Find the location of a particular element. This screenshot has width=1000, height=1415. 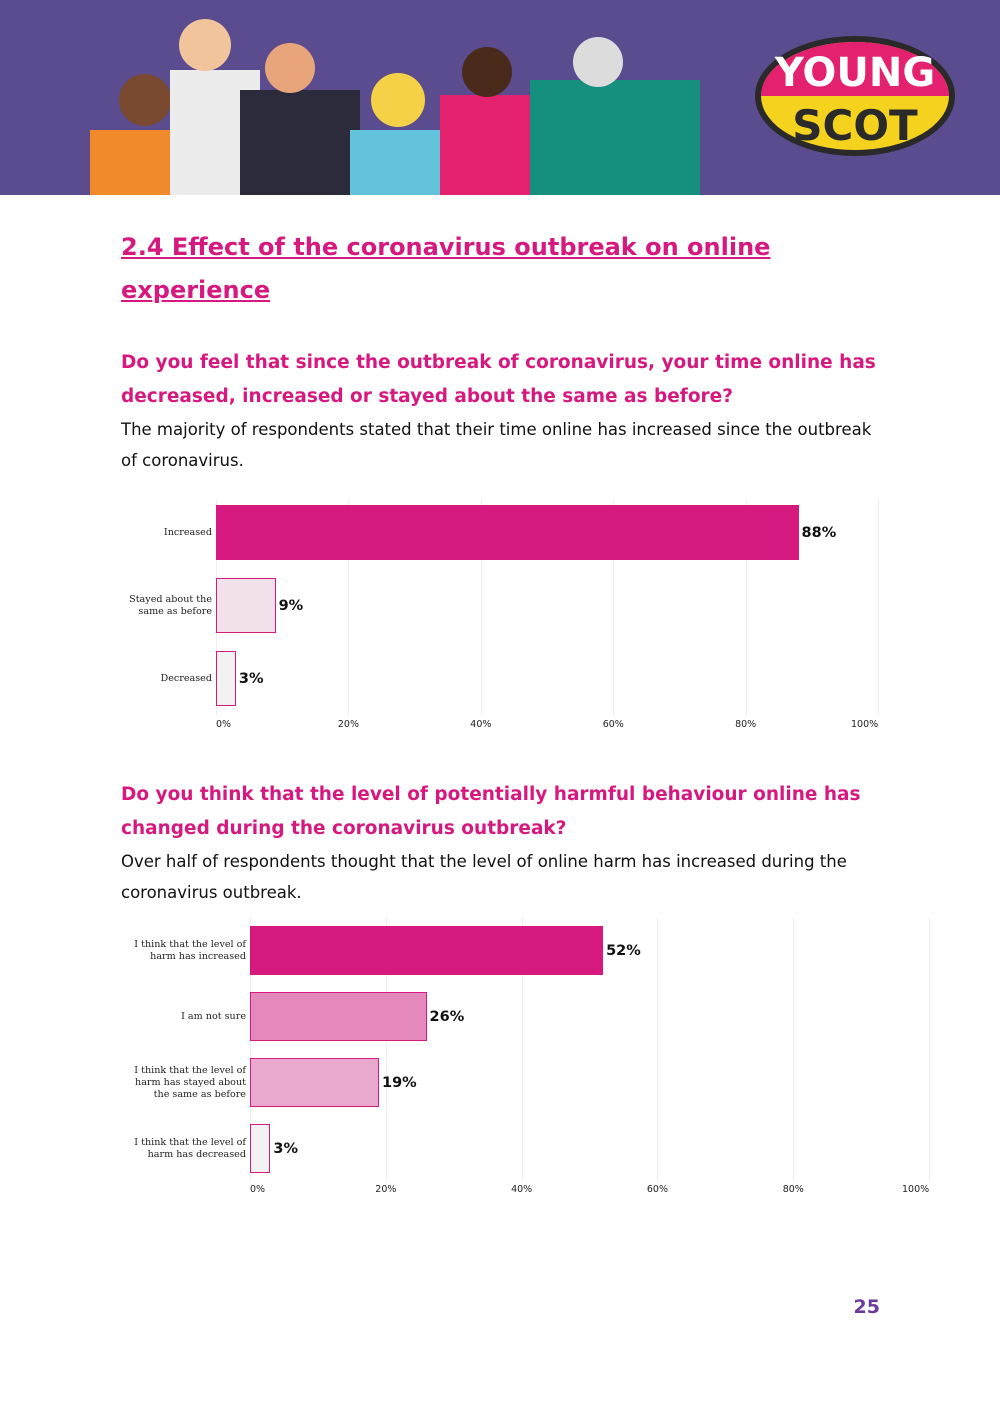

illustration is located at coordinates (395, 107).